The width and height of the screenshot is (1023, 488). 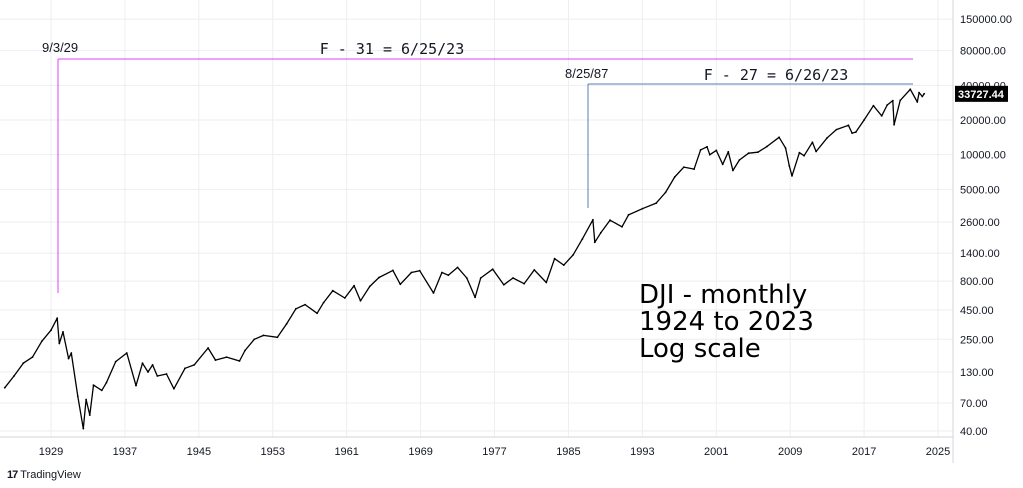 I want to click on y-tick-label: 2600.00, so click(x=980, y=223).